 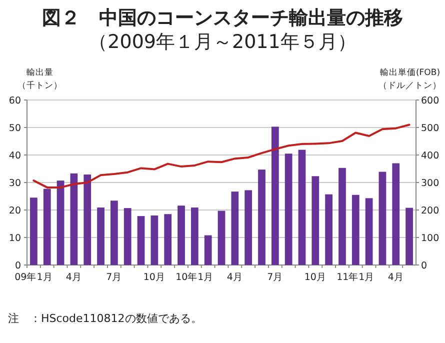 I want to click on y-tick-label: 60, so click(x=14, y=101).